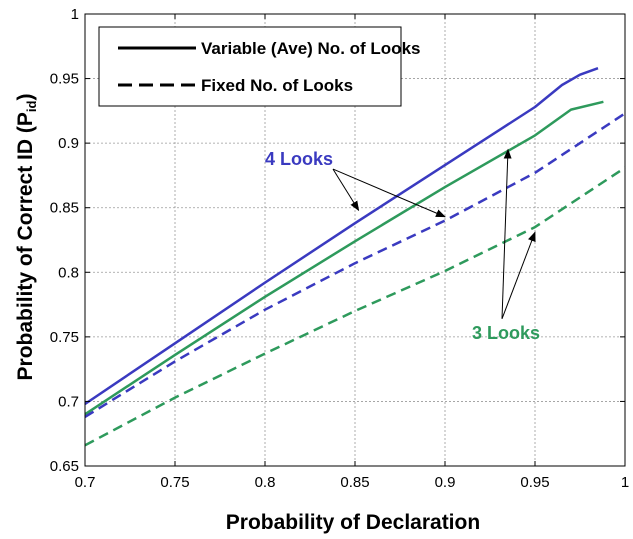 The width and height of the screenshot is (633, 539). What do you see at coordinates (445, 482) in the screenshot?
I see `x-tick-label: 0.9` at bounding box center [445, 482].